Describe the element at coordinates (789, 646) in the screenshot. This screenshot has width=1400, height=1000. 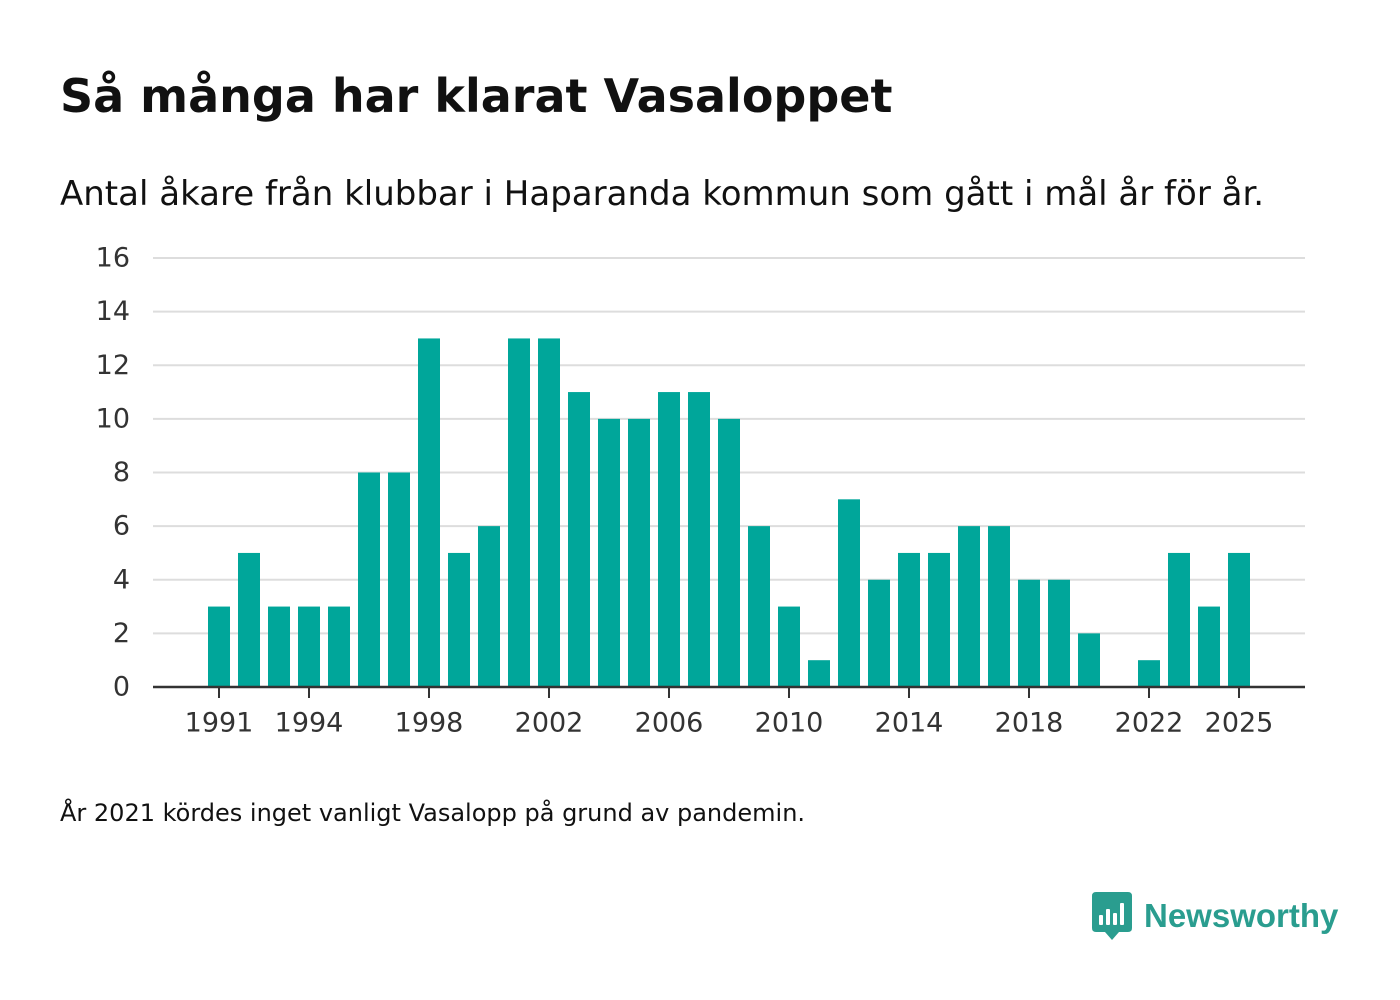
I see `bar-2010` at that location.